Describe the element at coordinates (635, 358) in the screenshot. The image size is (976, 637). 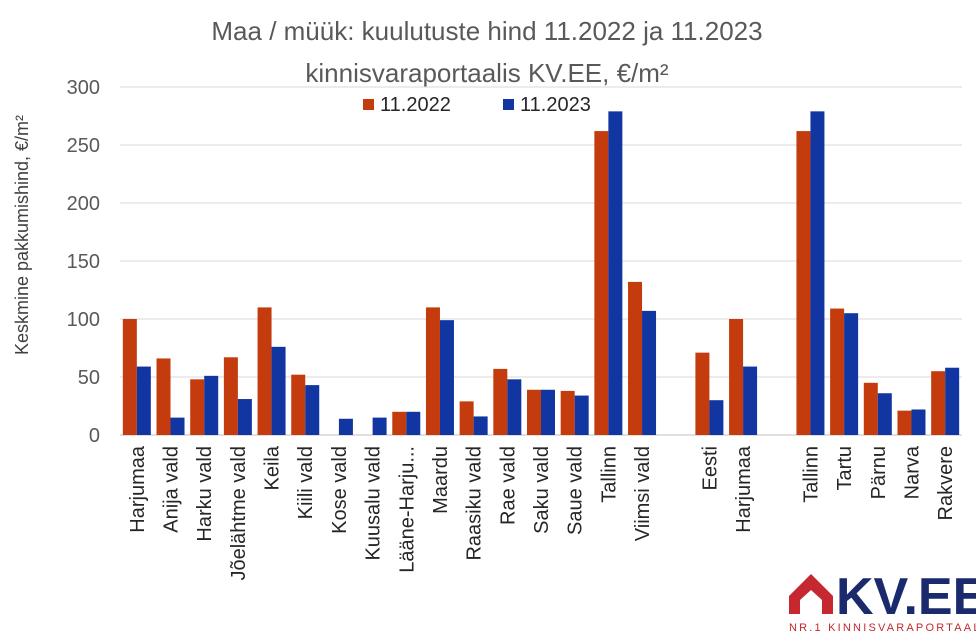
I see `bar-11.2022-15` at that location.